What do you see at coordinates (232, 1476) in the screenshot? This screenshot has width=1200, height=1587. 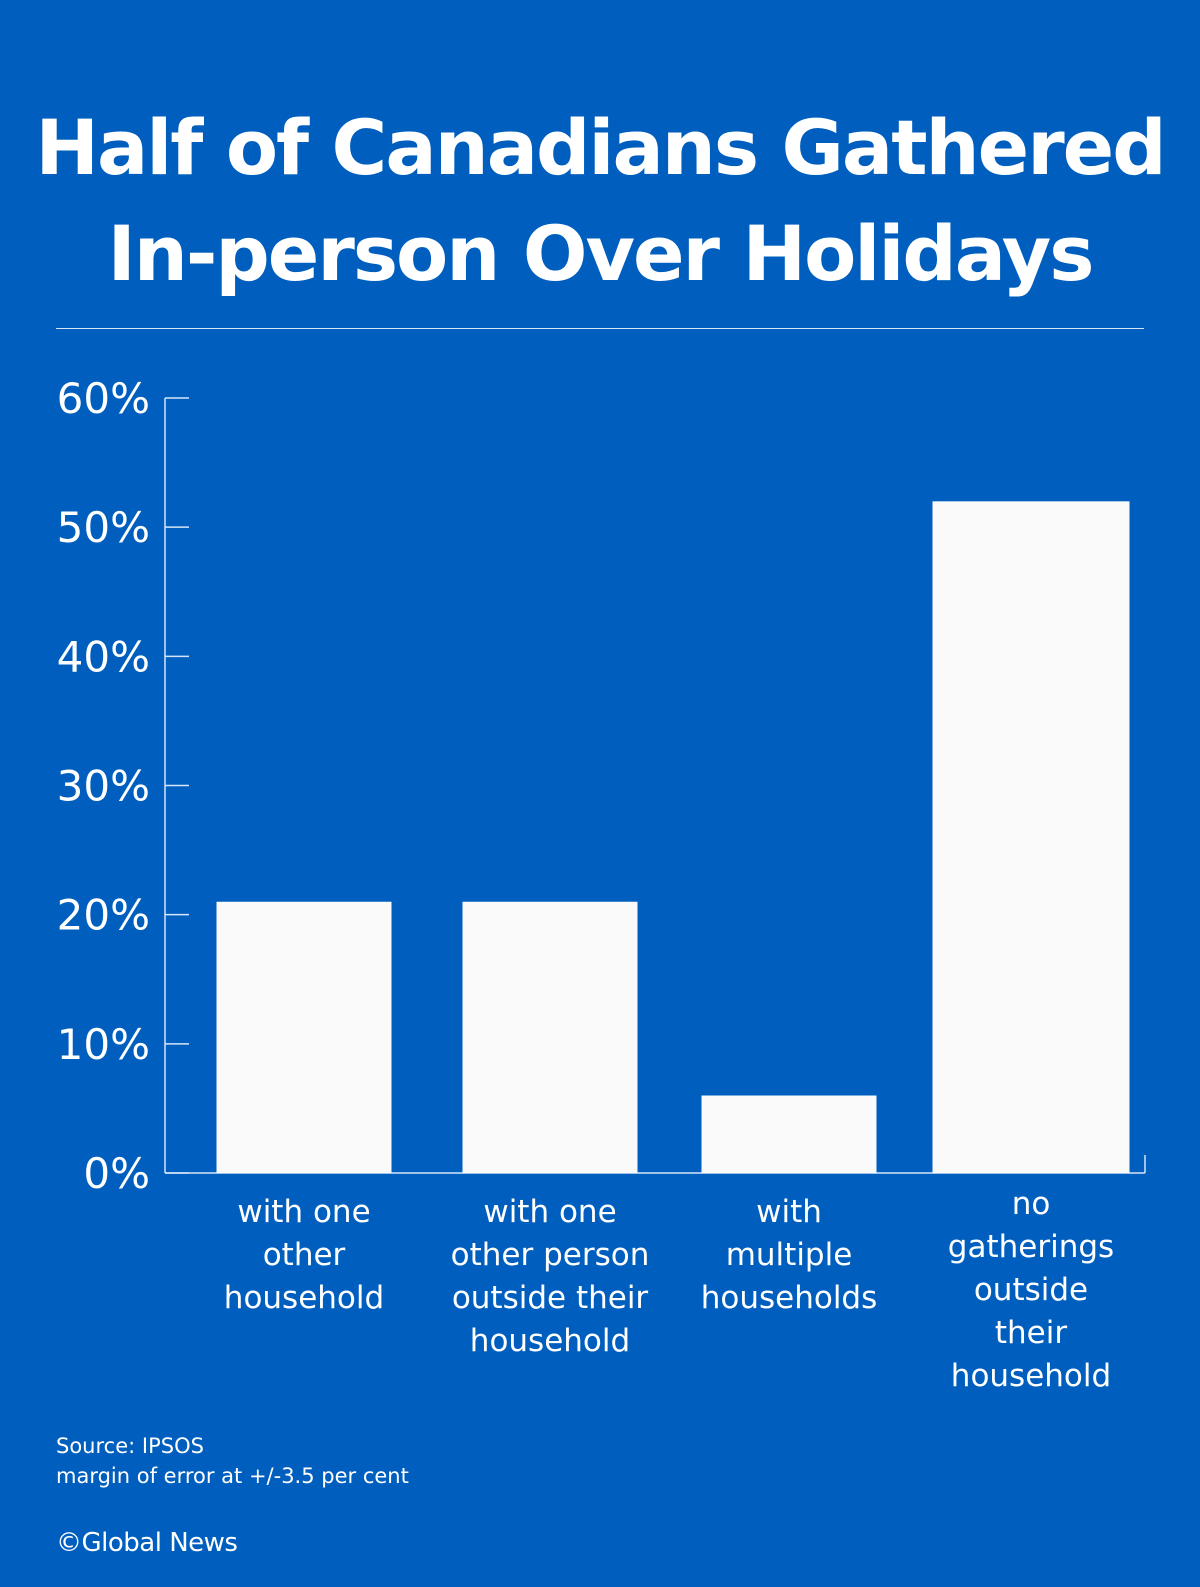 I see `margin-of-error-note: margin of error at +/-3.5 per cent` at bounding box center [232, 1476].